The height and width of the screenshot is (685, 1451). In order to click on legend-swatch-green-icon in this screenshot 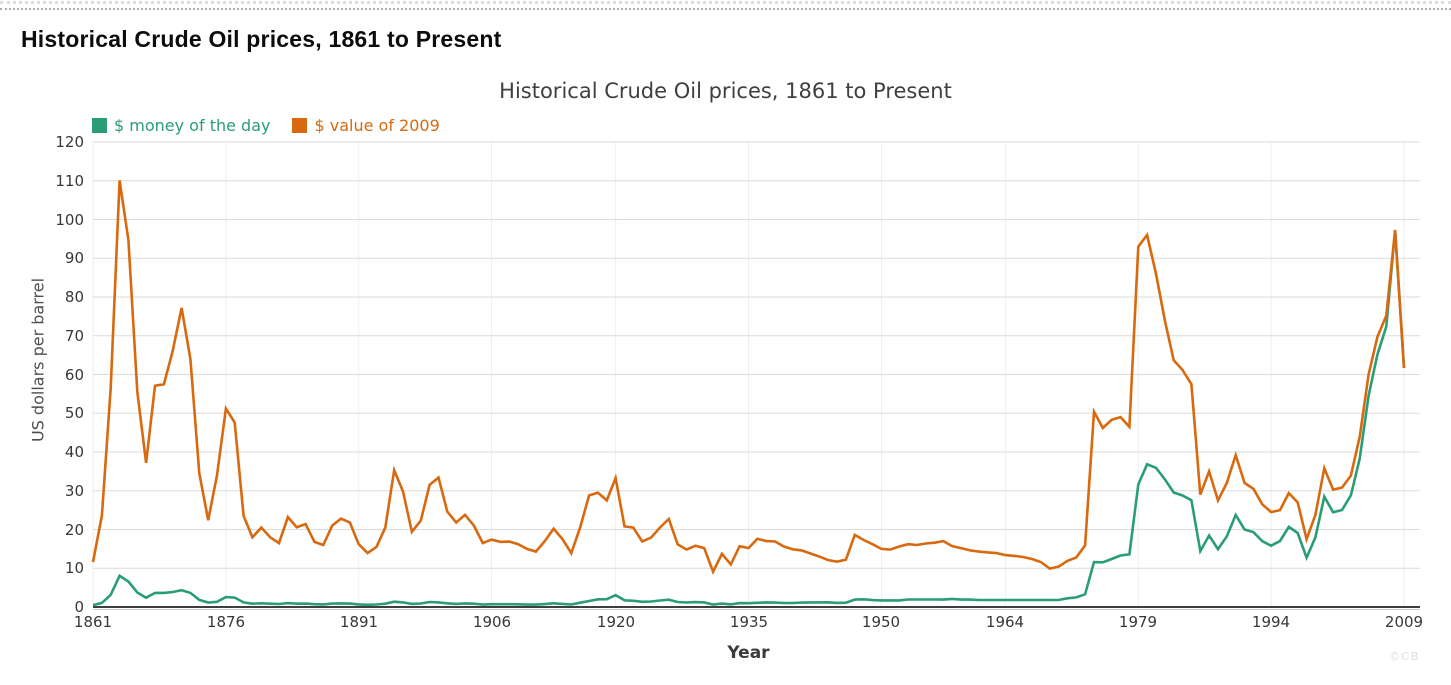, I will do `click(99, 125)`.